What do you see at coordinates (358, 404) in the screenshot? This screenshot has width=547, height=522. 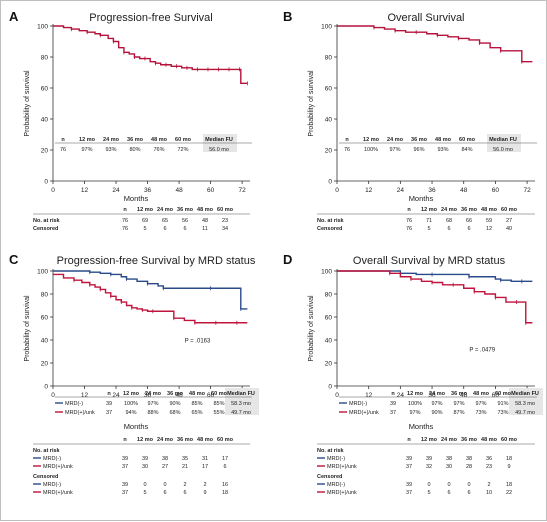 I see `legend-label: MRD(-)` at bounding box center [358, 404].